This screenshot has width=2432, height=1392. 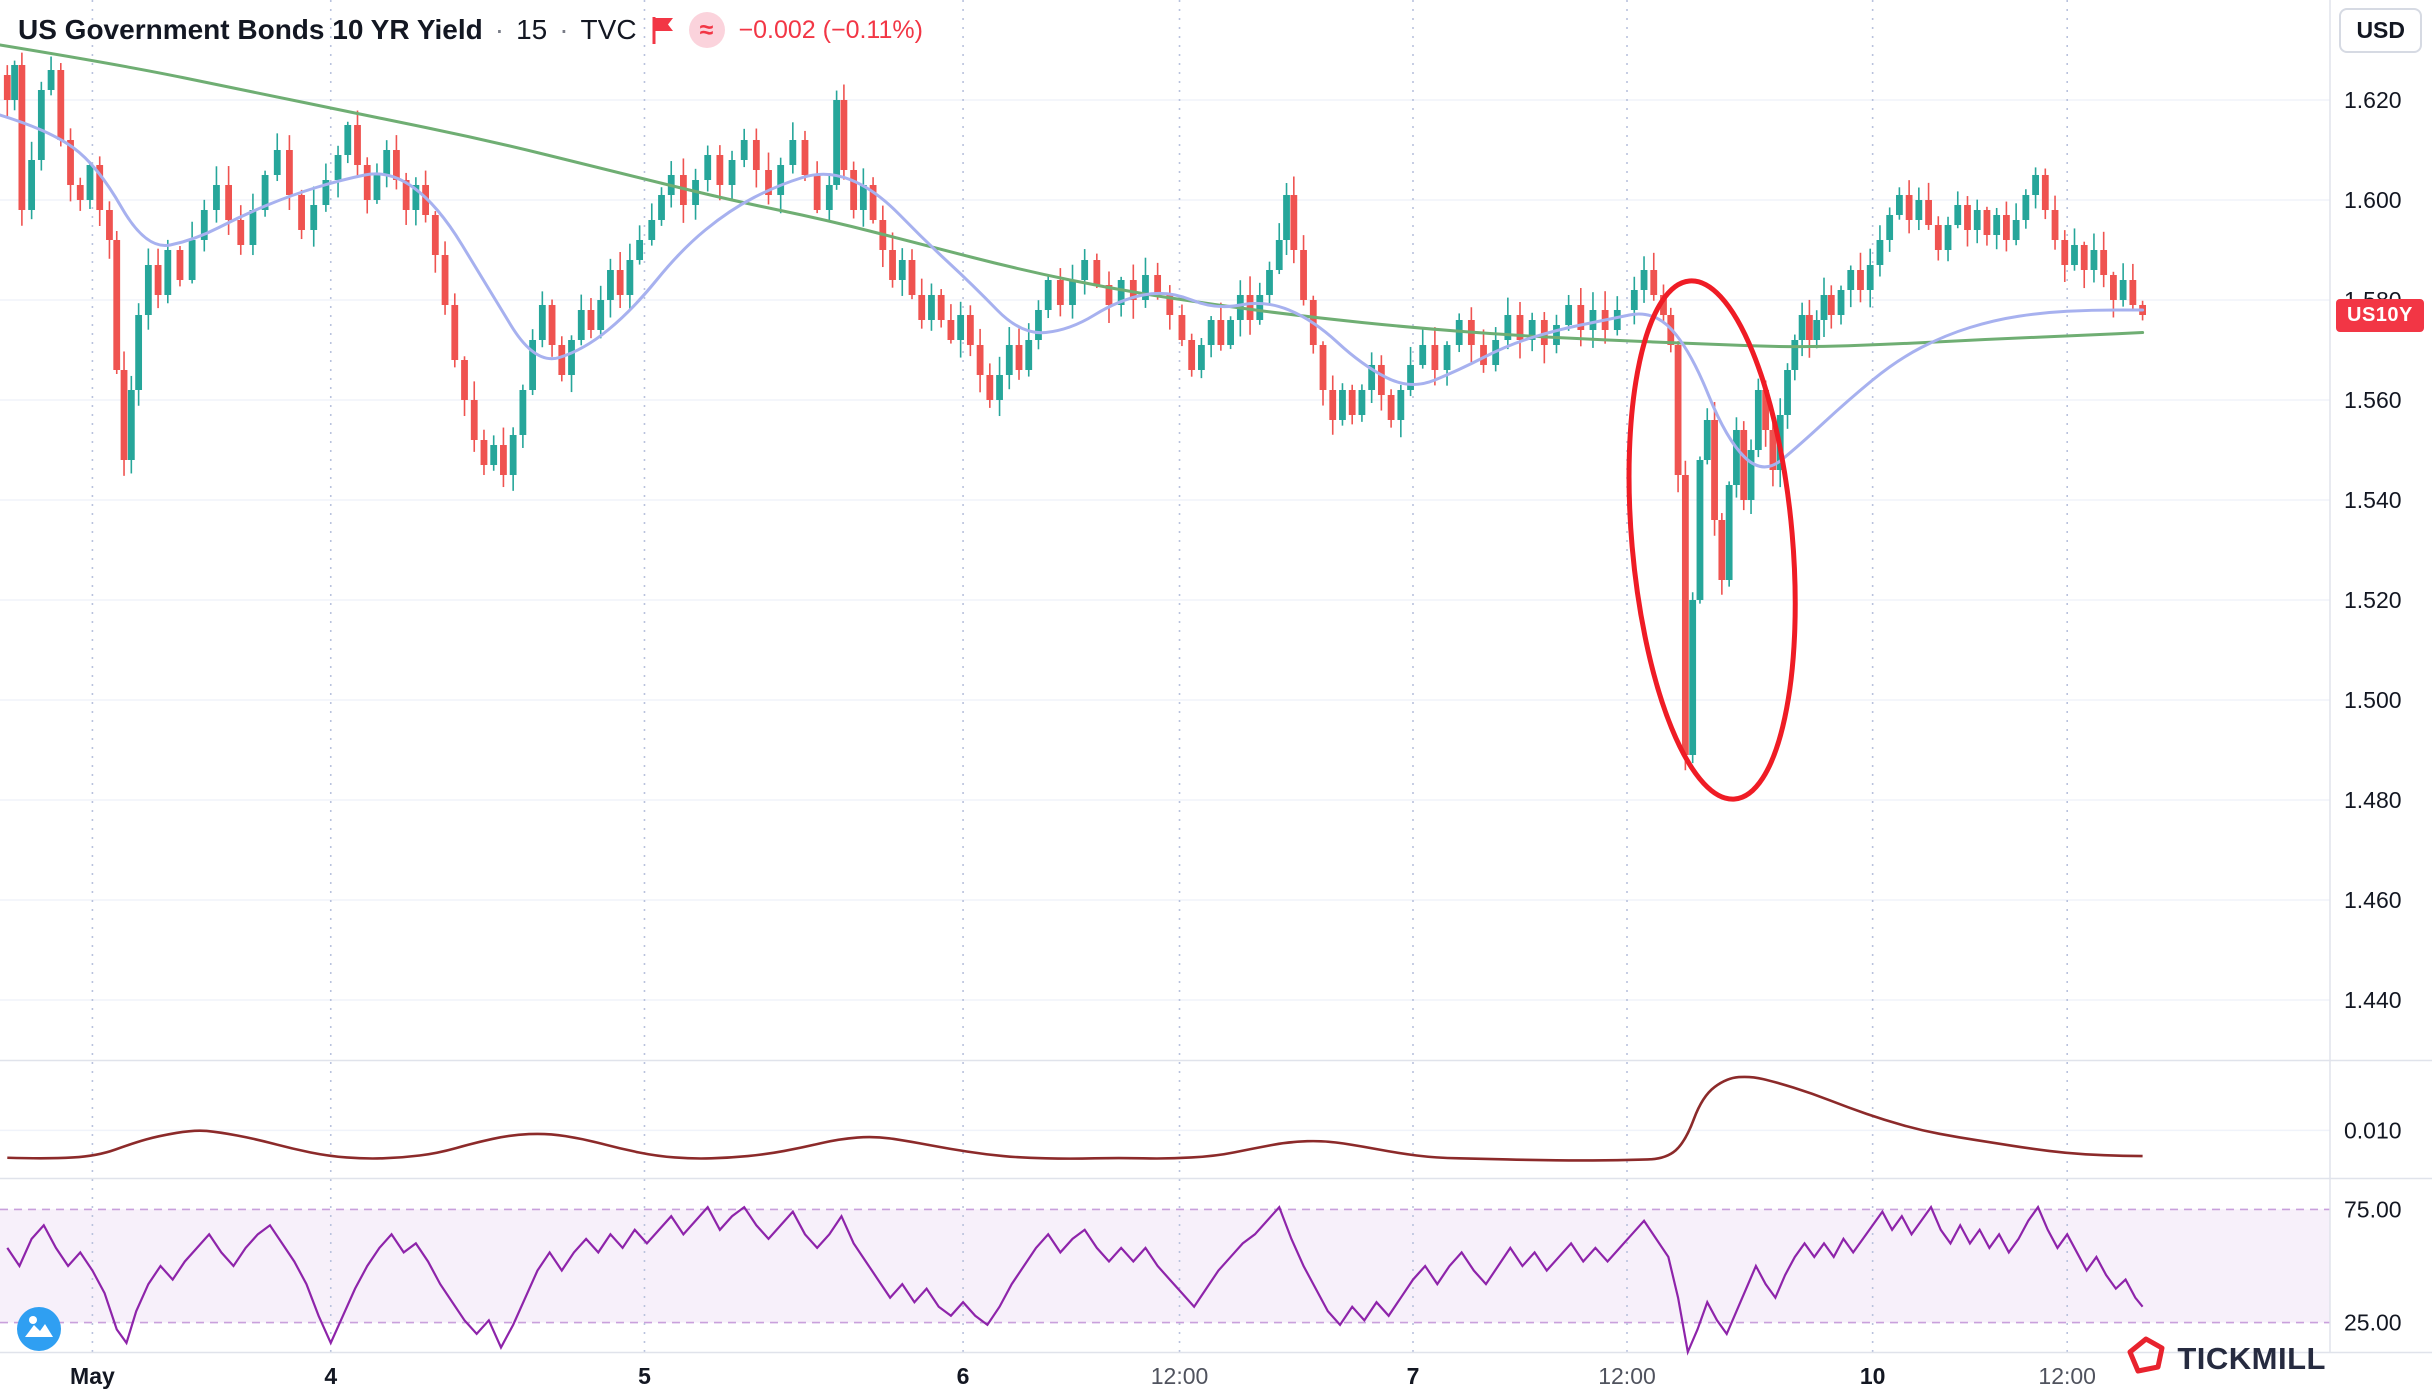 I want to click on price-scale, so click(x=2381, y=676).